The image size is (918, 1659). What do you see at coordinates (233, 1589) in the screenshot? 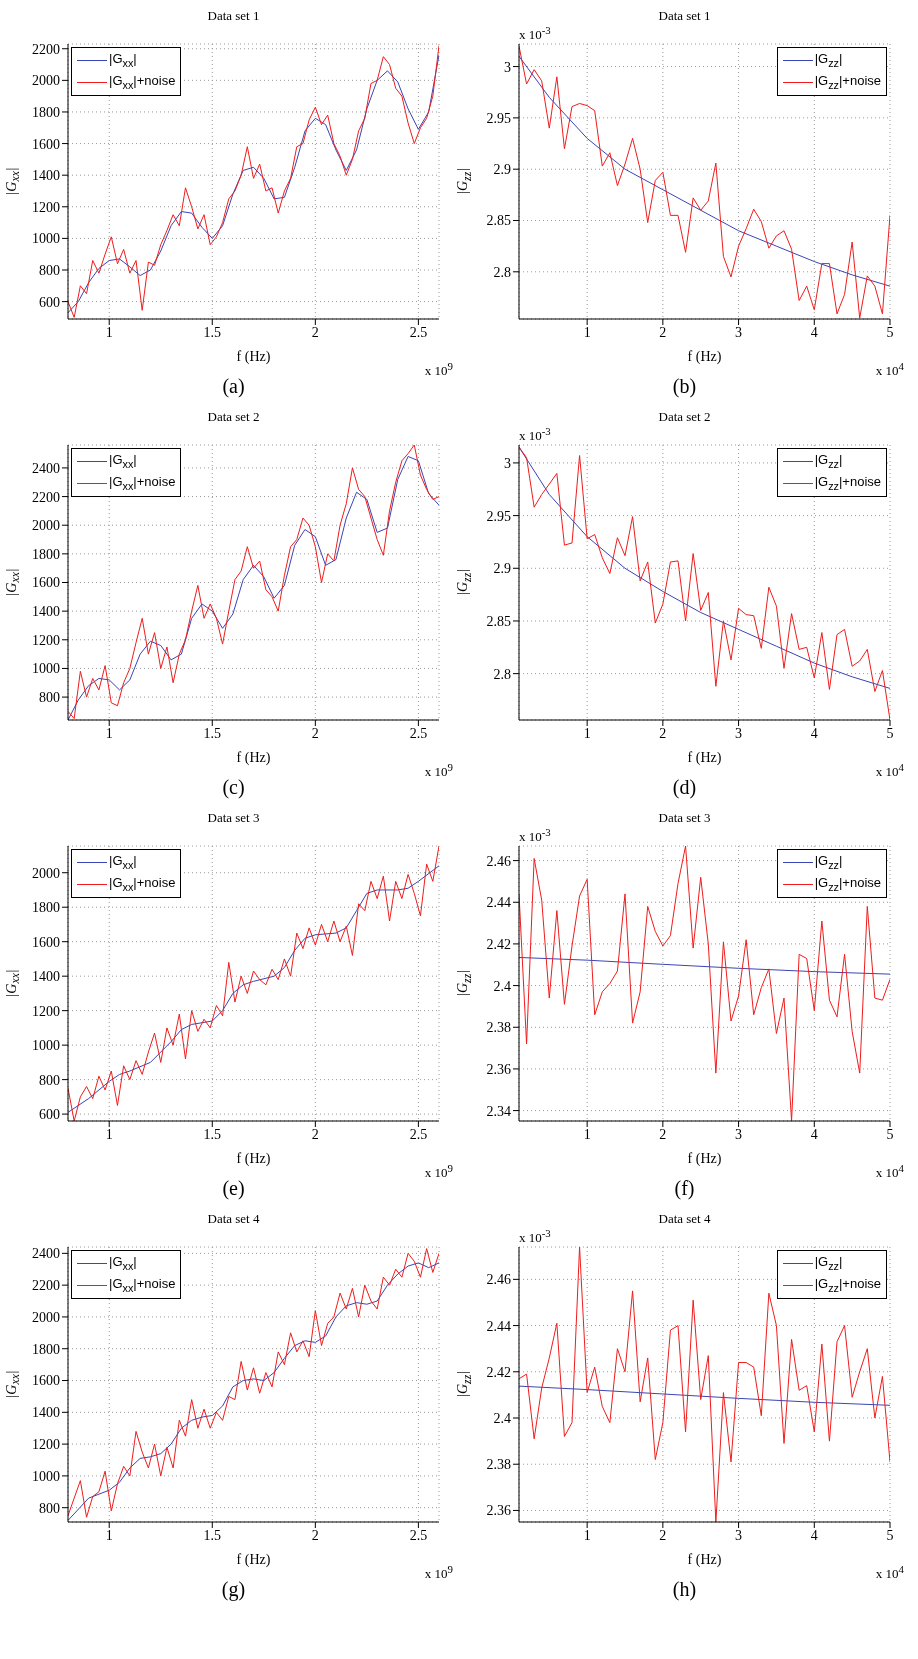
I see `text: (g)` at bounding box center [233, 1589].